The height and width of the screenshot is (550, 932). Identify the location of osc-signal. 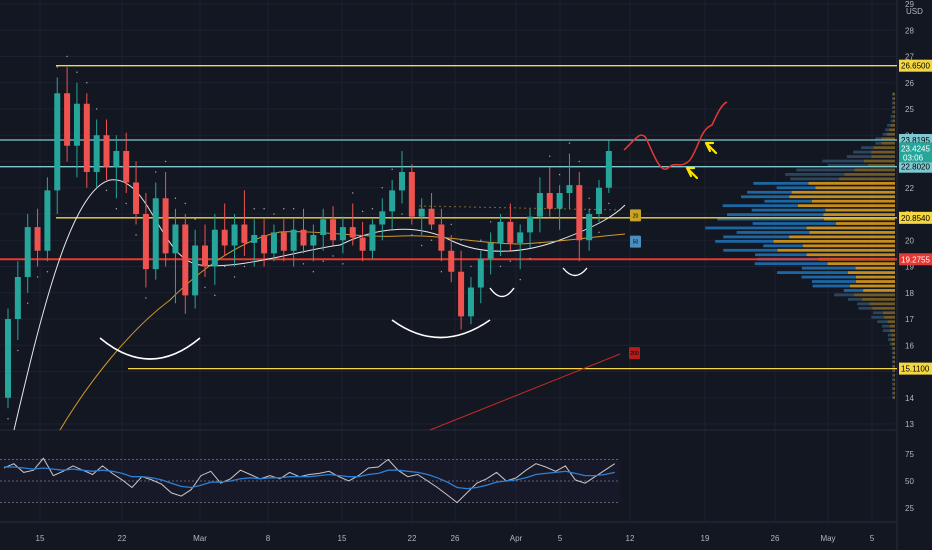
(309, 478).